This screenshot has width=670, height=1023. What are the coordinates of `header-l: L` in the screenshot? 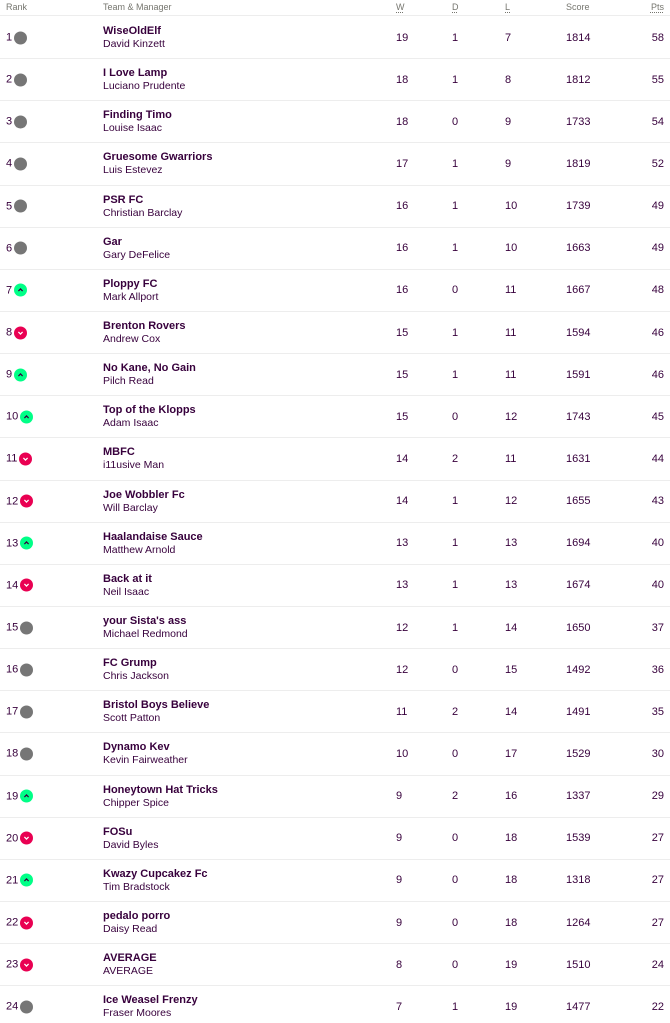 It's located at (508, 7).